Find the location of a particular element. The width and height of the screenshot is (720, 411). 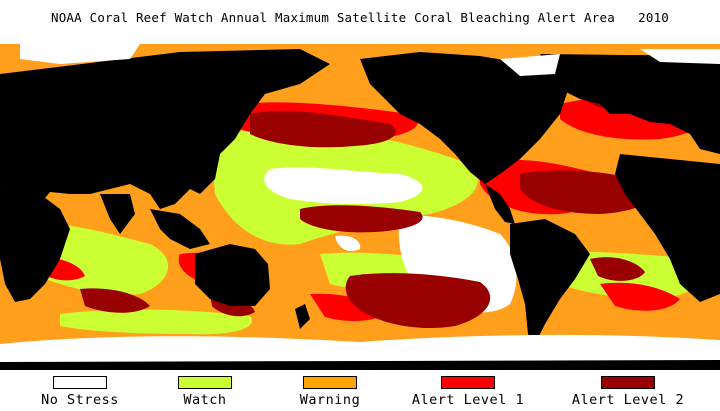

legend-swatch-no-stress is located at coordinates (80, 382).